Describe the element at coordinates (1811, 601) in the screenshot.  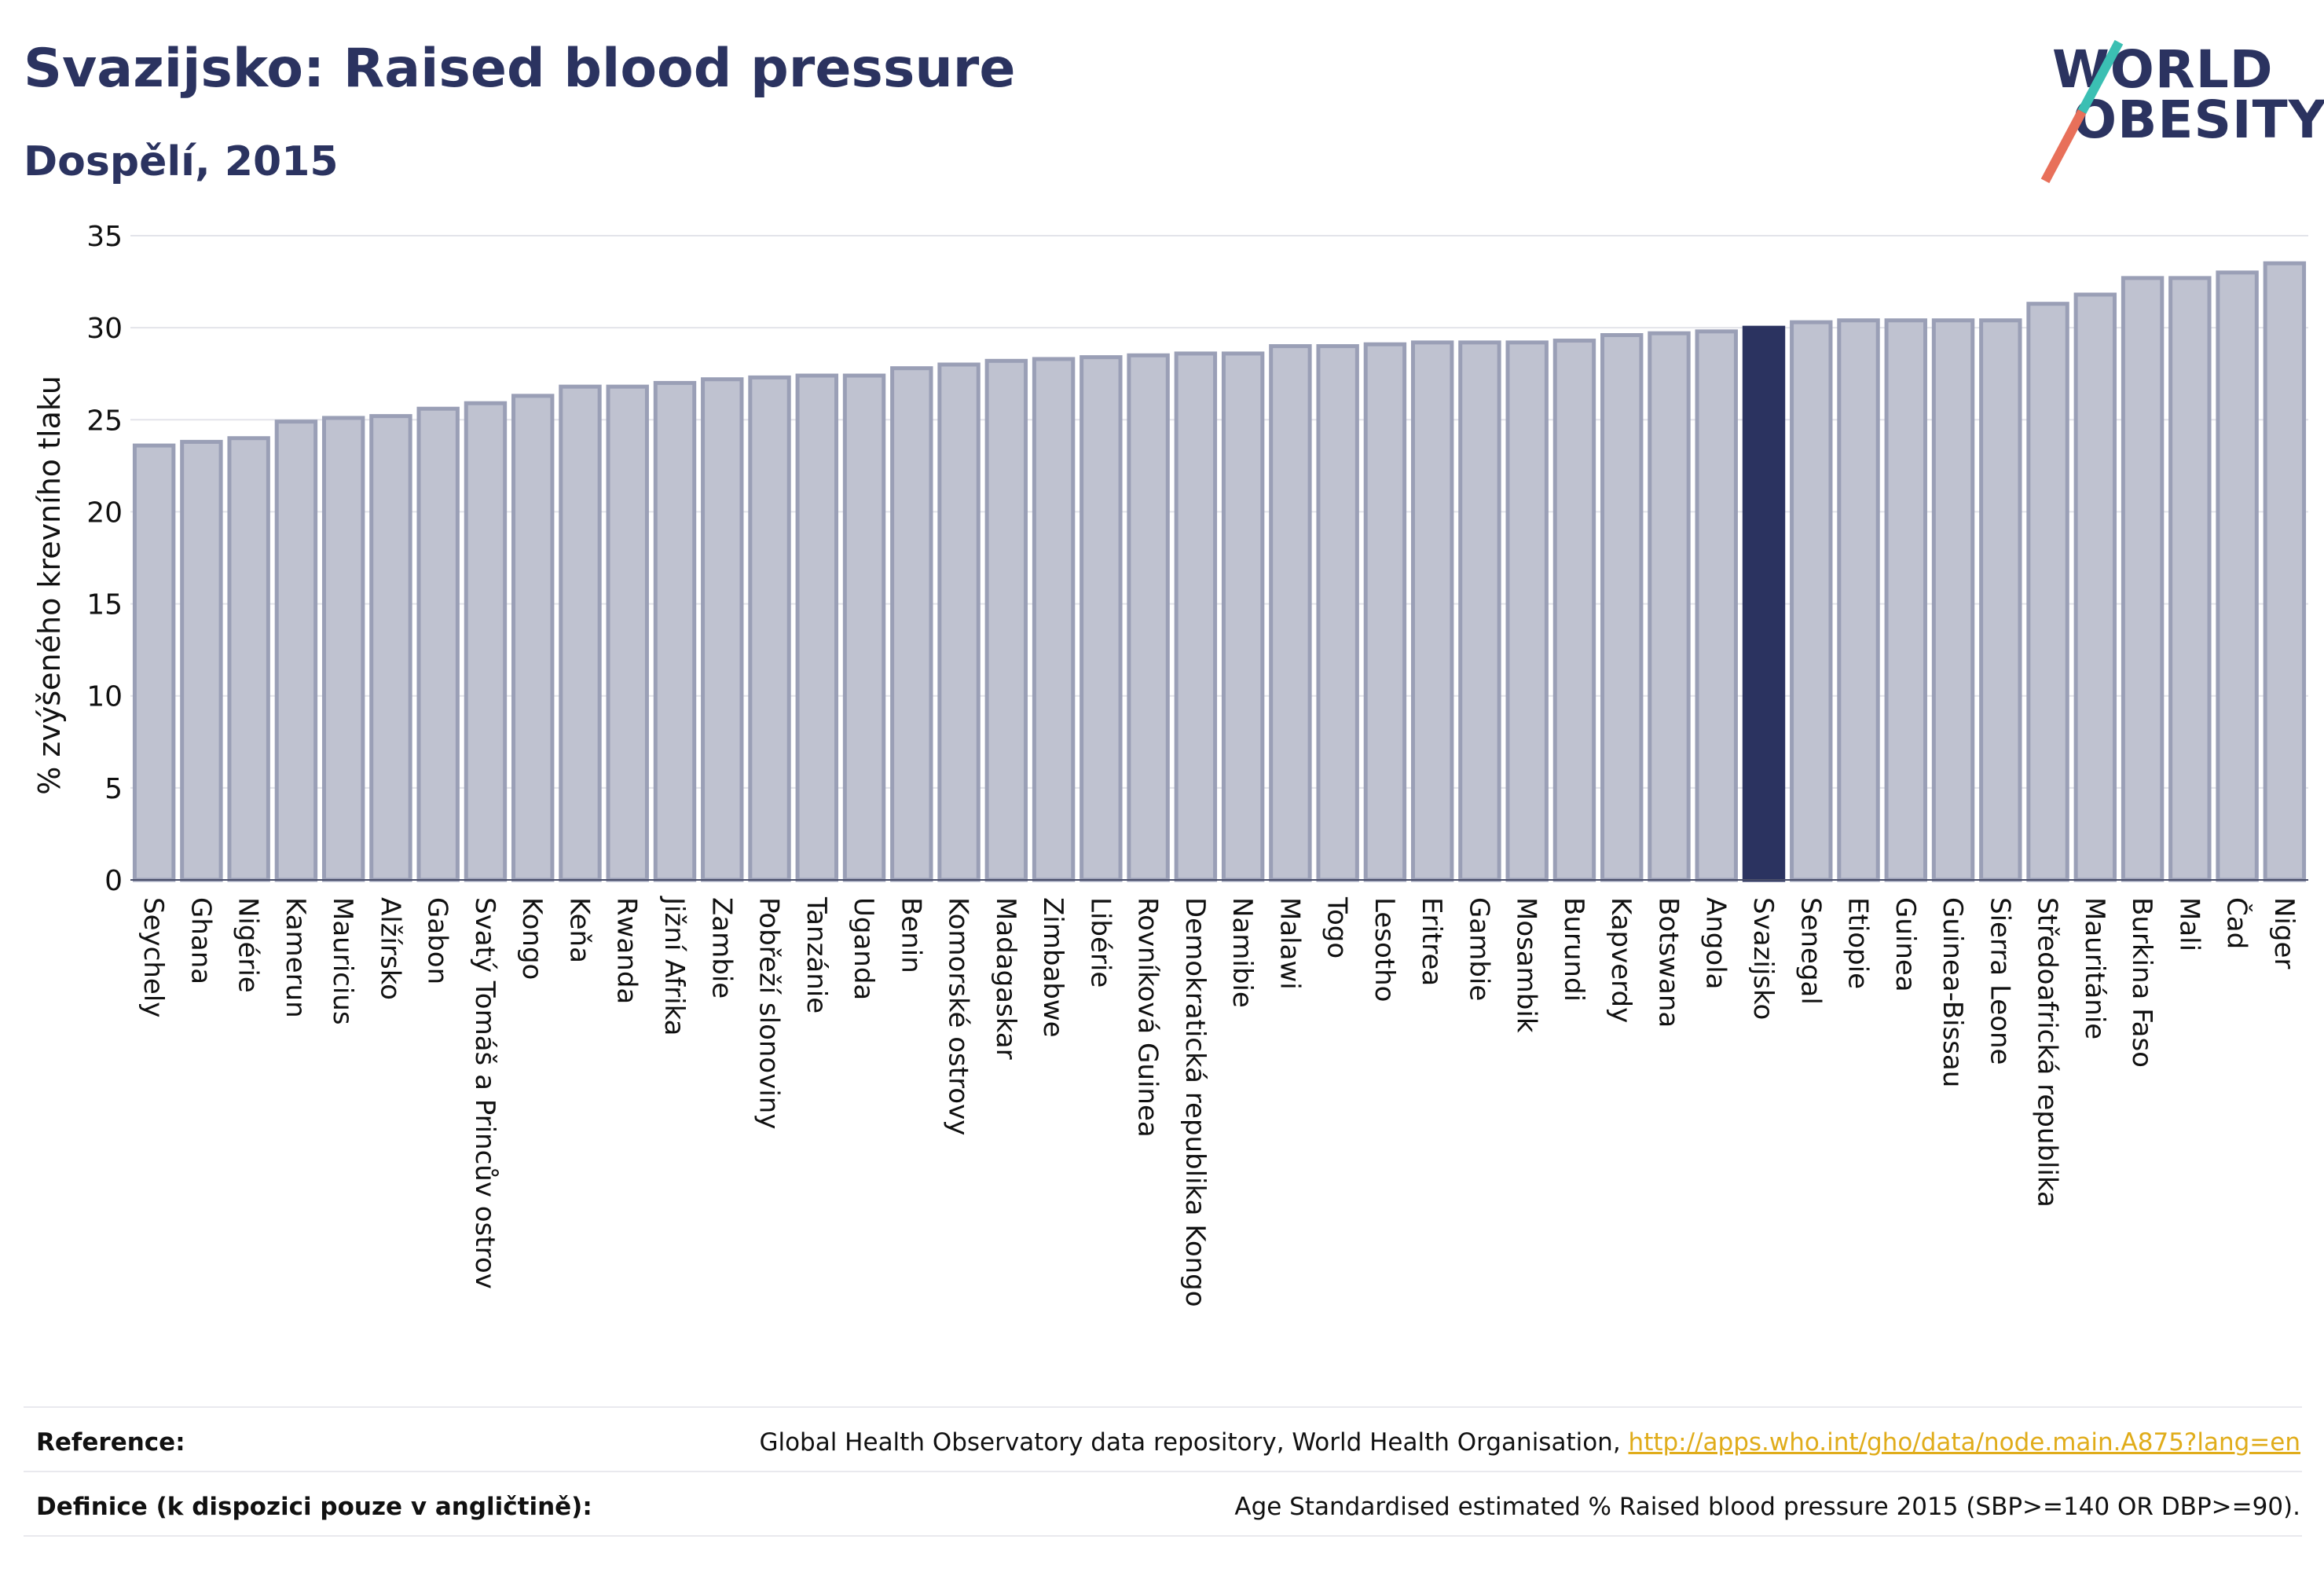
I see `bar-senegal` at that location.